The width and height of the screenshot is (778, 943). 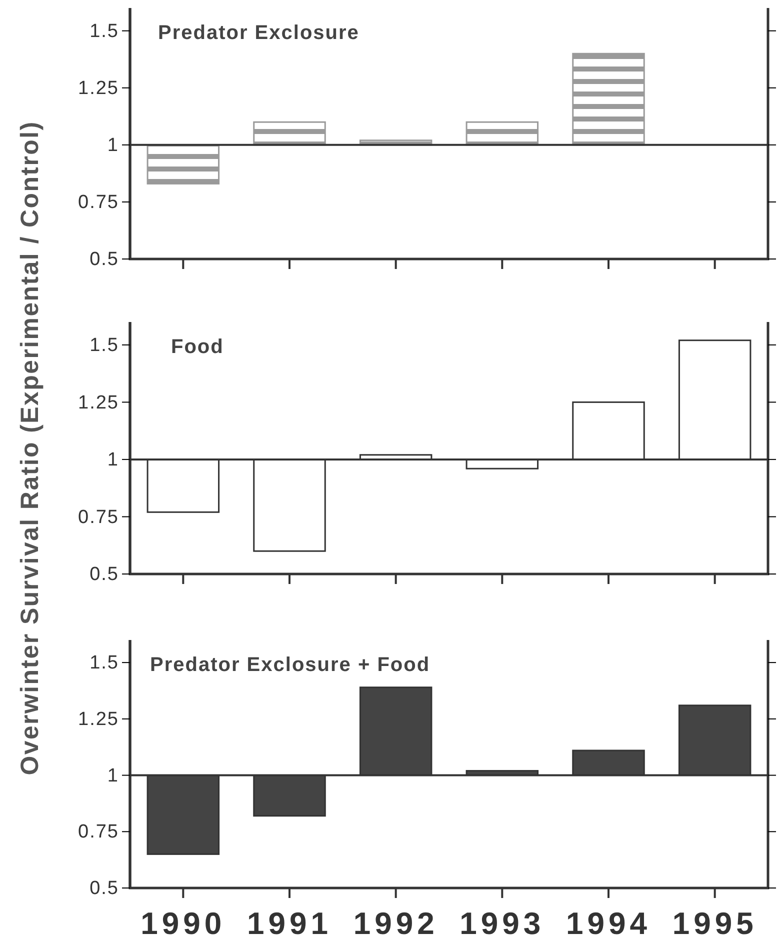 What do you see at coordinates (259, 33) in the screenshot?
I see `text: Predator Exclosure` at bounding box center [259, 33].